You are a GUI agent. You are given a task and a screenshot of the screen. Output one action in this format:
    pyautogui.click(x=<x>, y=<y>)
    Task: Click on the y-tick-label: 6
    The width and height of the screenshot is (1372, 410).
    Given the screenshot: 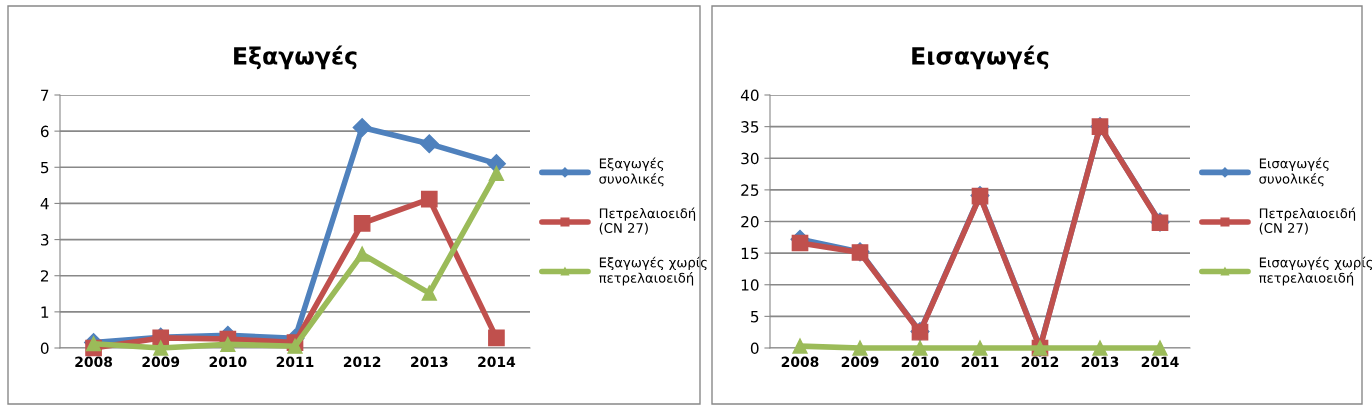 What is the action you would take?
    pyautogui.click(x=44, y=131)
    